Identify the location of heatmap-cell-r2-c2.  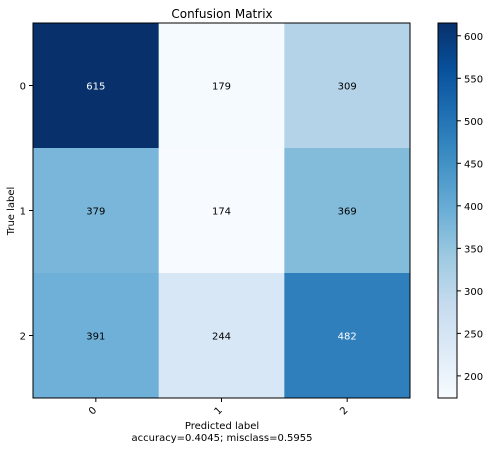
(347, 336).